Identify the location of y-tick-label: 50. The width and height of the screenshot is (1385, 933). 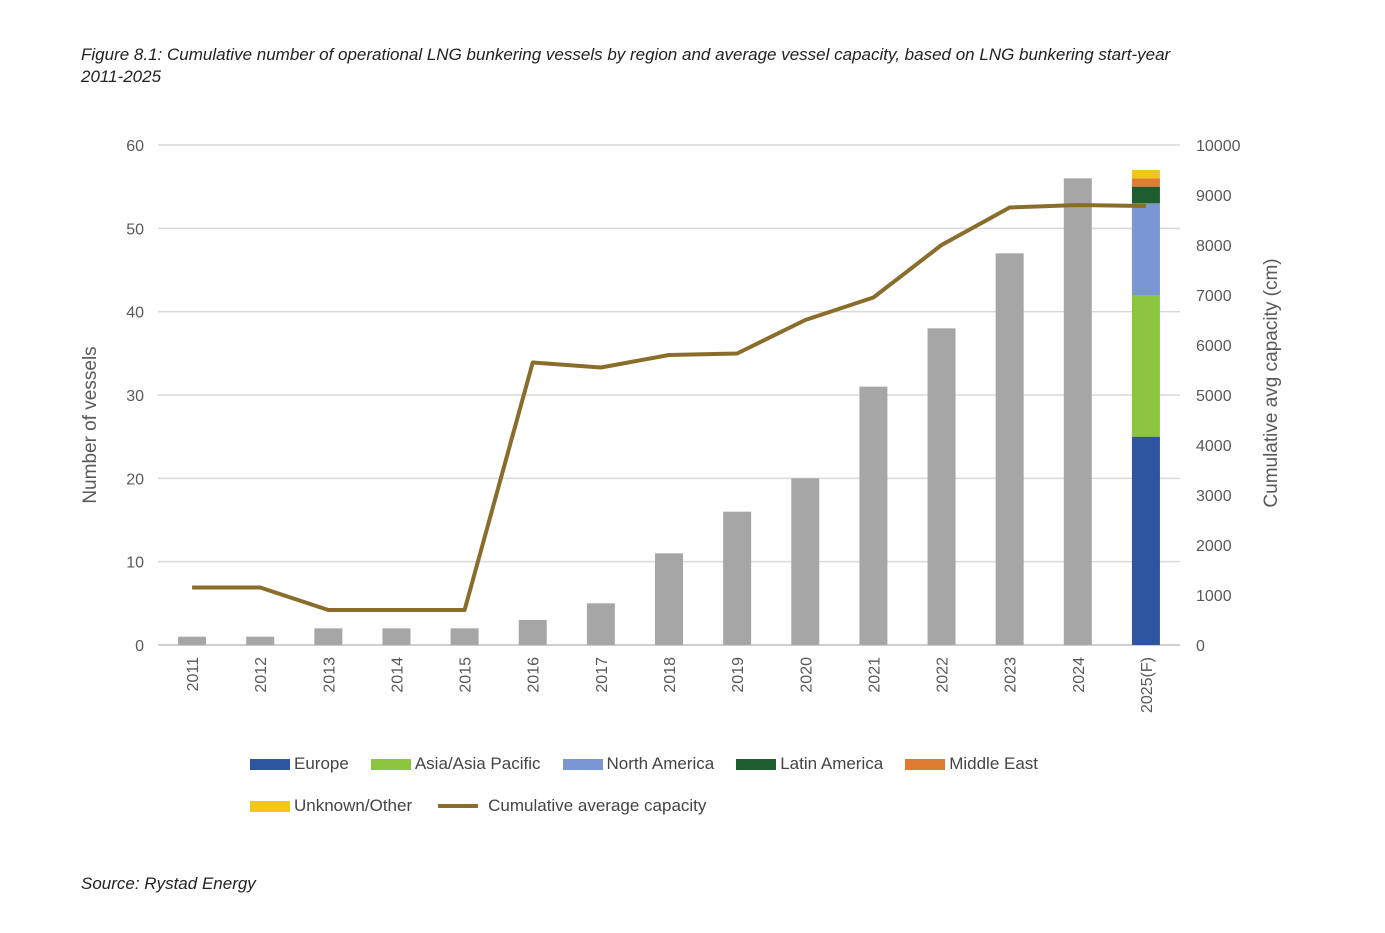
(135, 229).